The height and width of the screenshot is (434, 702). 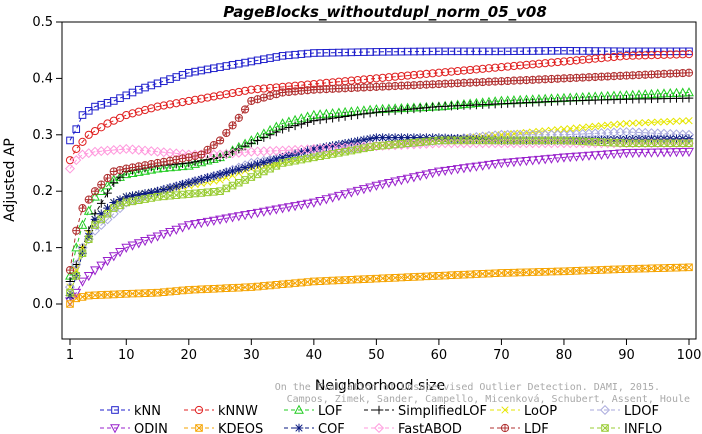 I want to click on x-tick-label: 10, so click(x=126, y=355).